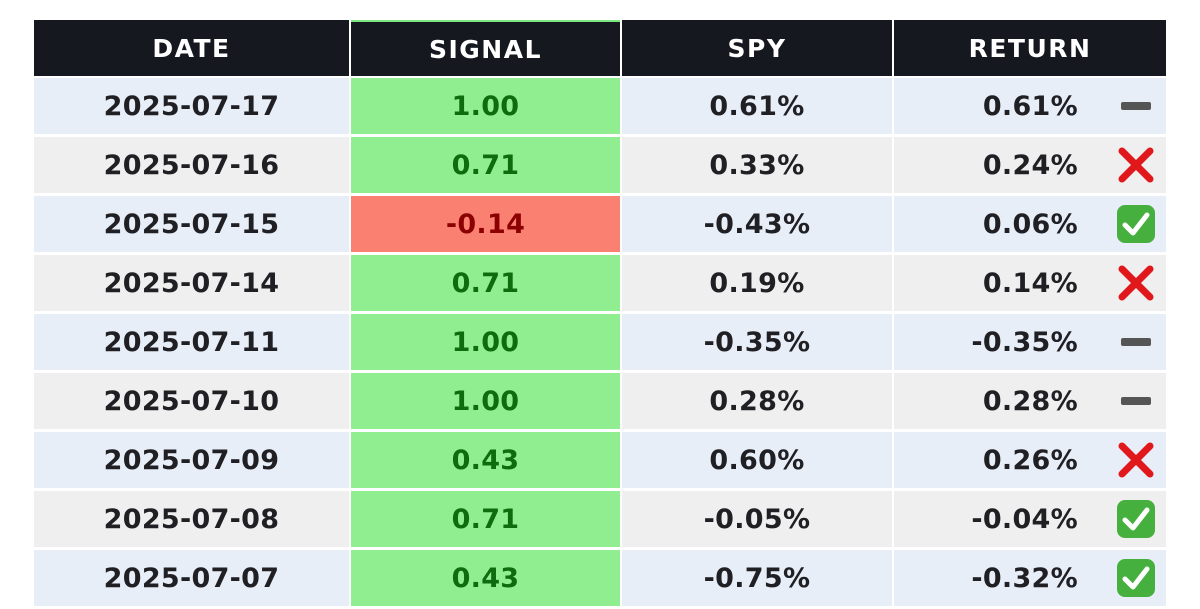  Describe the element at coordinates (1024, 519) in the screenshot. I see `return-value: -0.04%` at that location.